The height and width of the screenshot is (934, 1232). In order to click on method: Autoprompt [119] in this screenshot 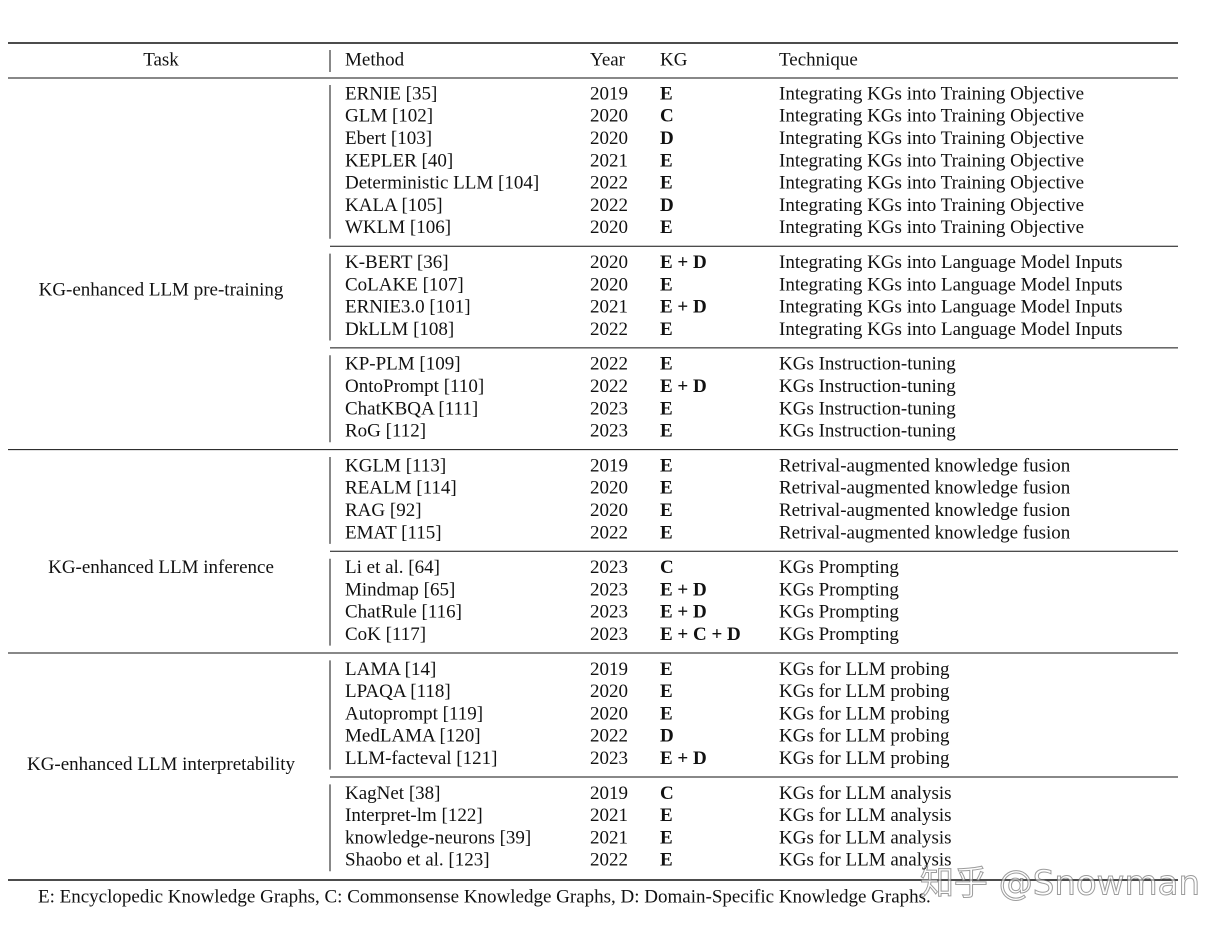, I will do `click(414, 713)`.